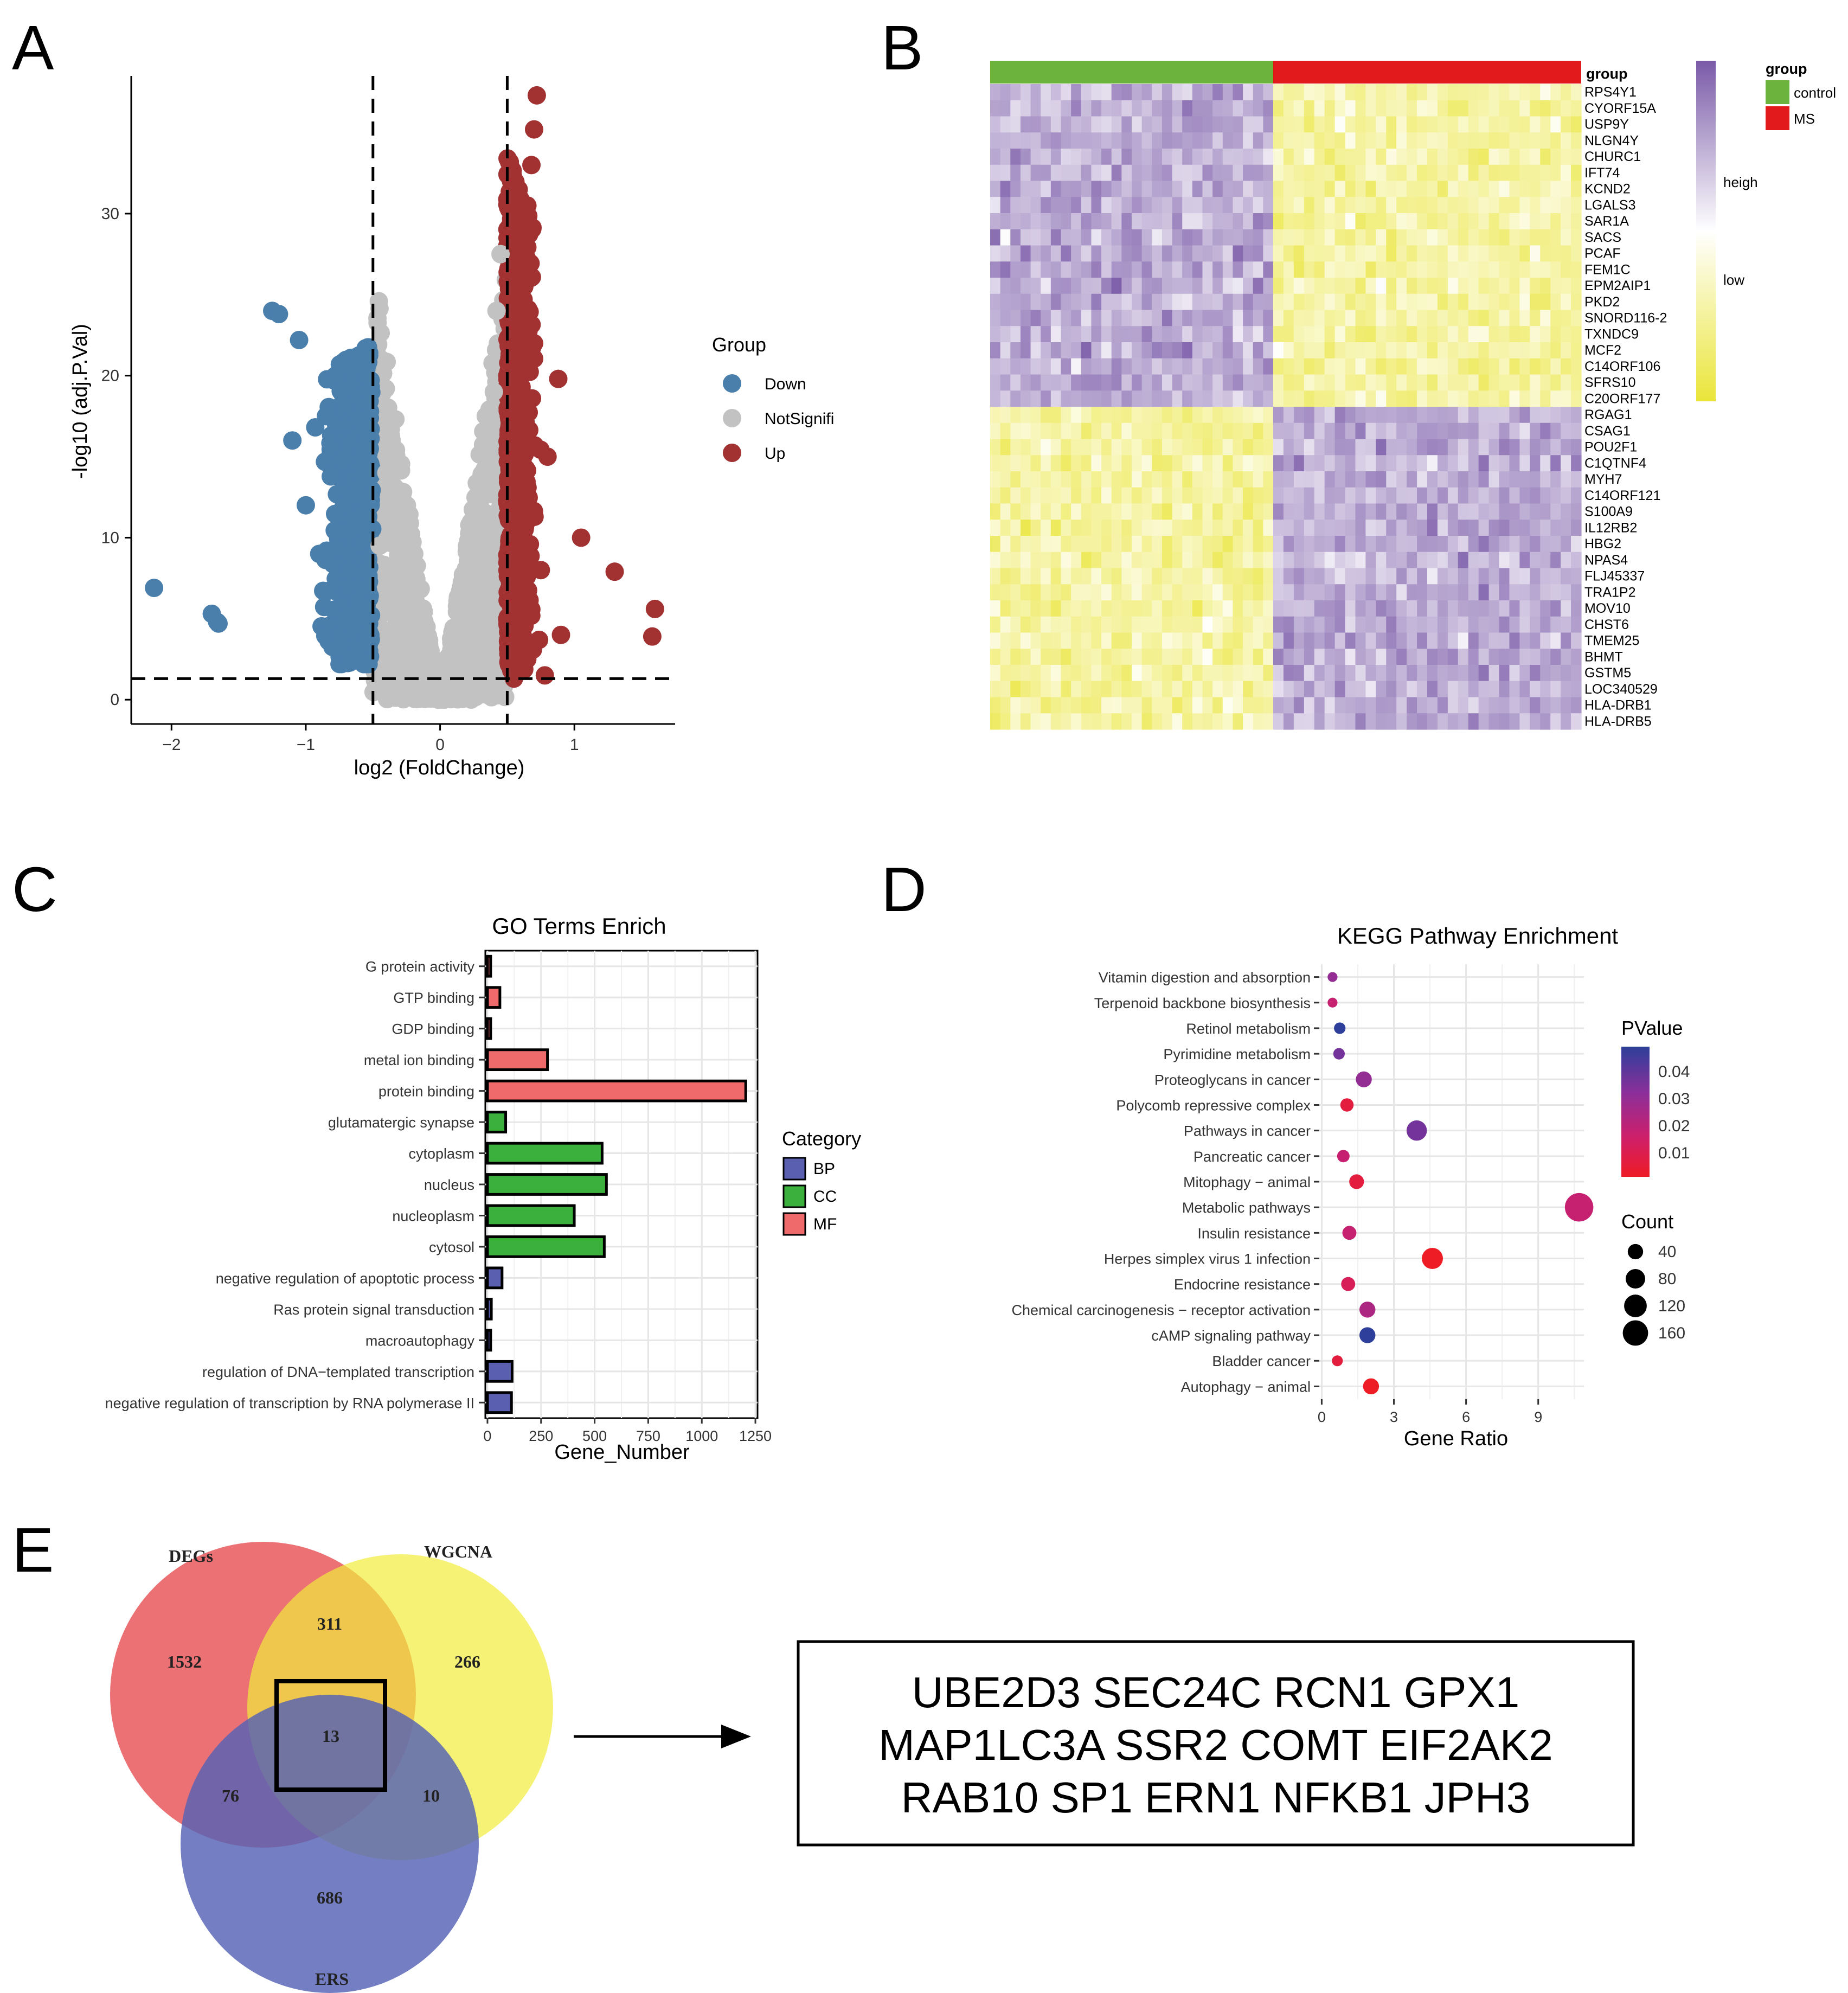  I want to click on gene-label: GSTM5, so click(1608, 673).